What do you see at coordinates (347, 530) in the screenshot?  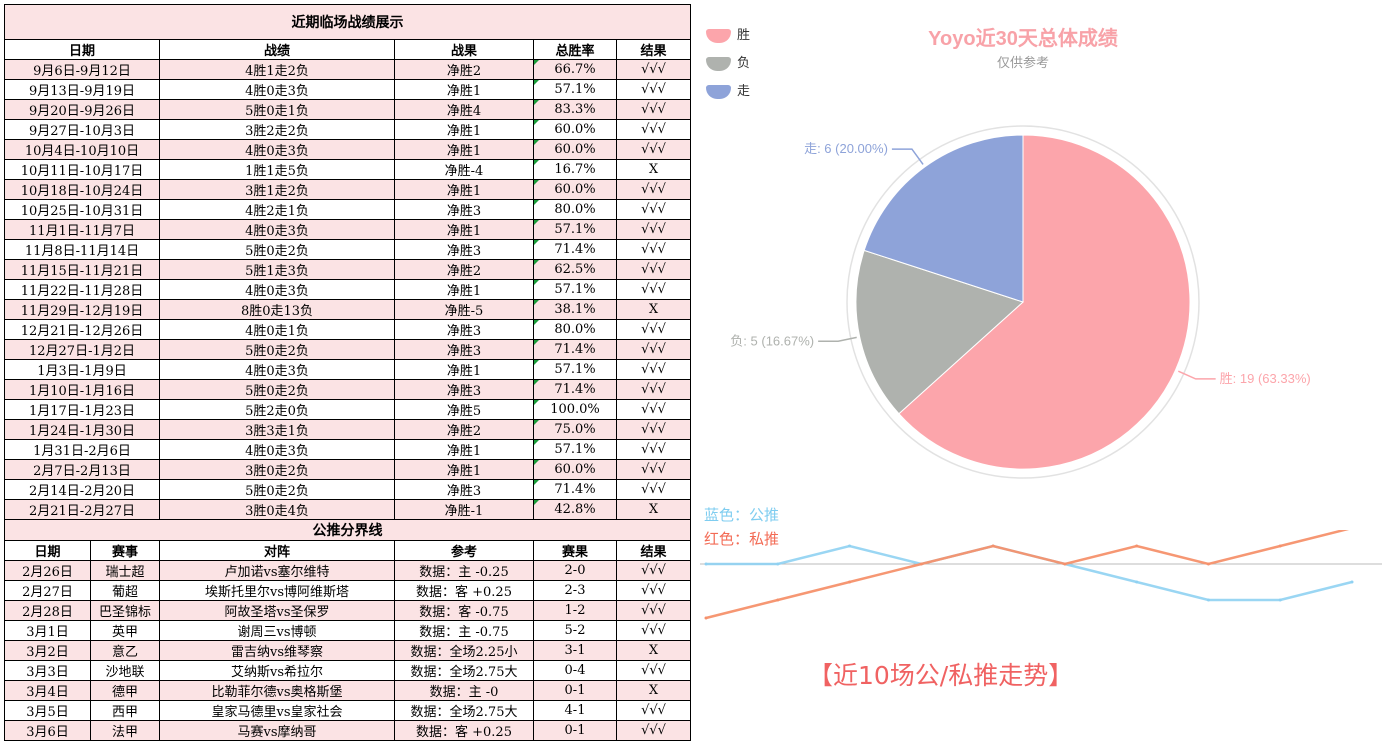 I see `matches-title: 公推分界线` at bounding box center [347, 530].